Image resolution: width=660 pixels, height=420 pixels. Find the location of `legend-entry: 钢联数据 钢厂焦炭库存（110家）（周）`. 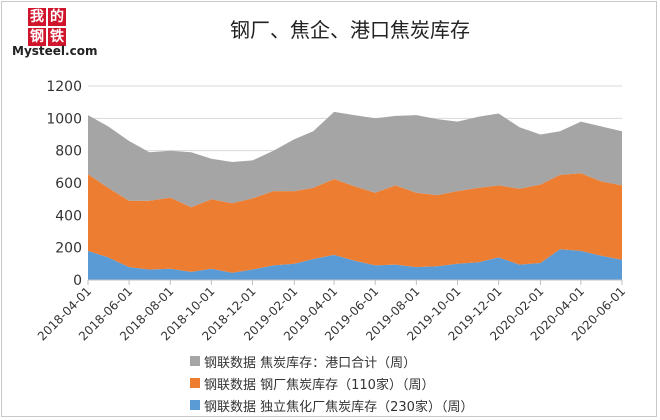

legend-entry: 钢联数据 钢厂焦炭库存（110家）（周） is located at coordinates (331, 383).